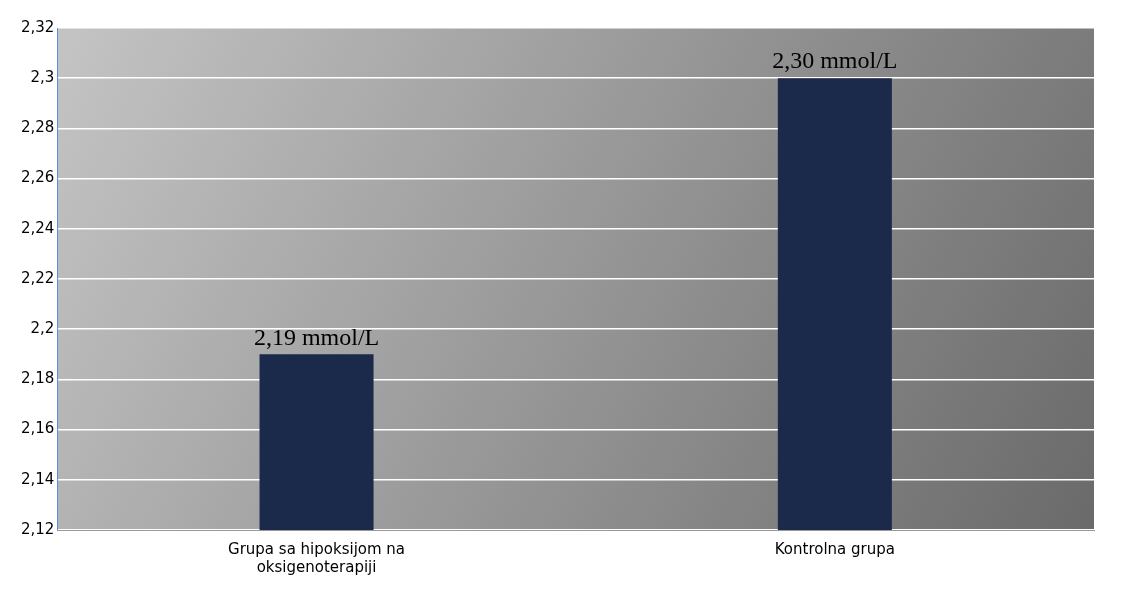 The height and width of the screenshot is (598, 1132). Describe the element at coordinates (834, 548) in the screenshot. I see `x-tick-label: Kontrolna grupa` at that location.